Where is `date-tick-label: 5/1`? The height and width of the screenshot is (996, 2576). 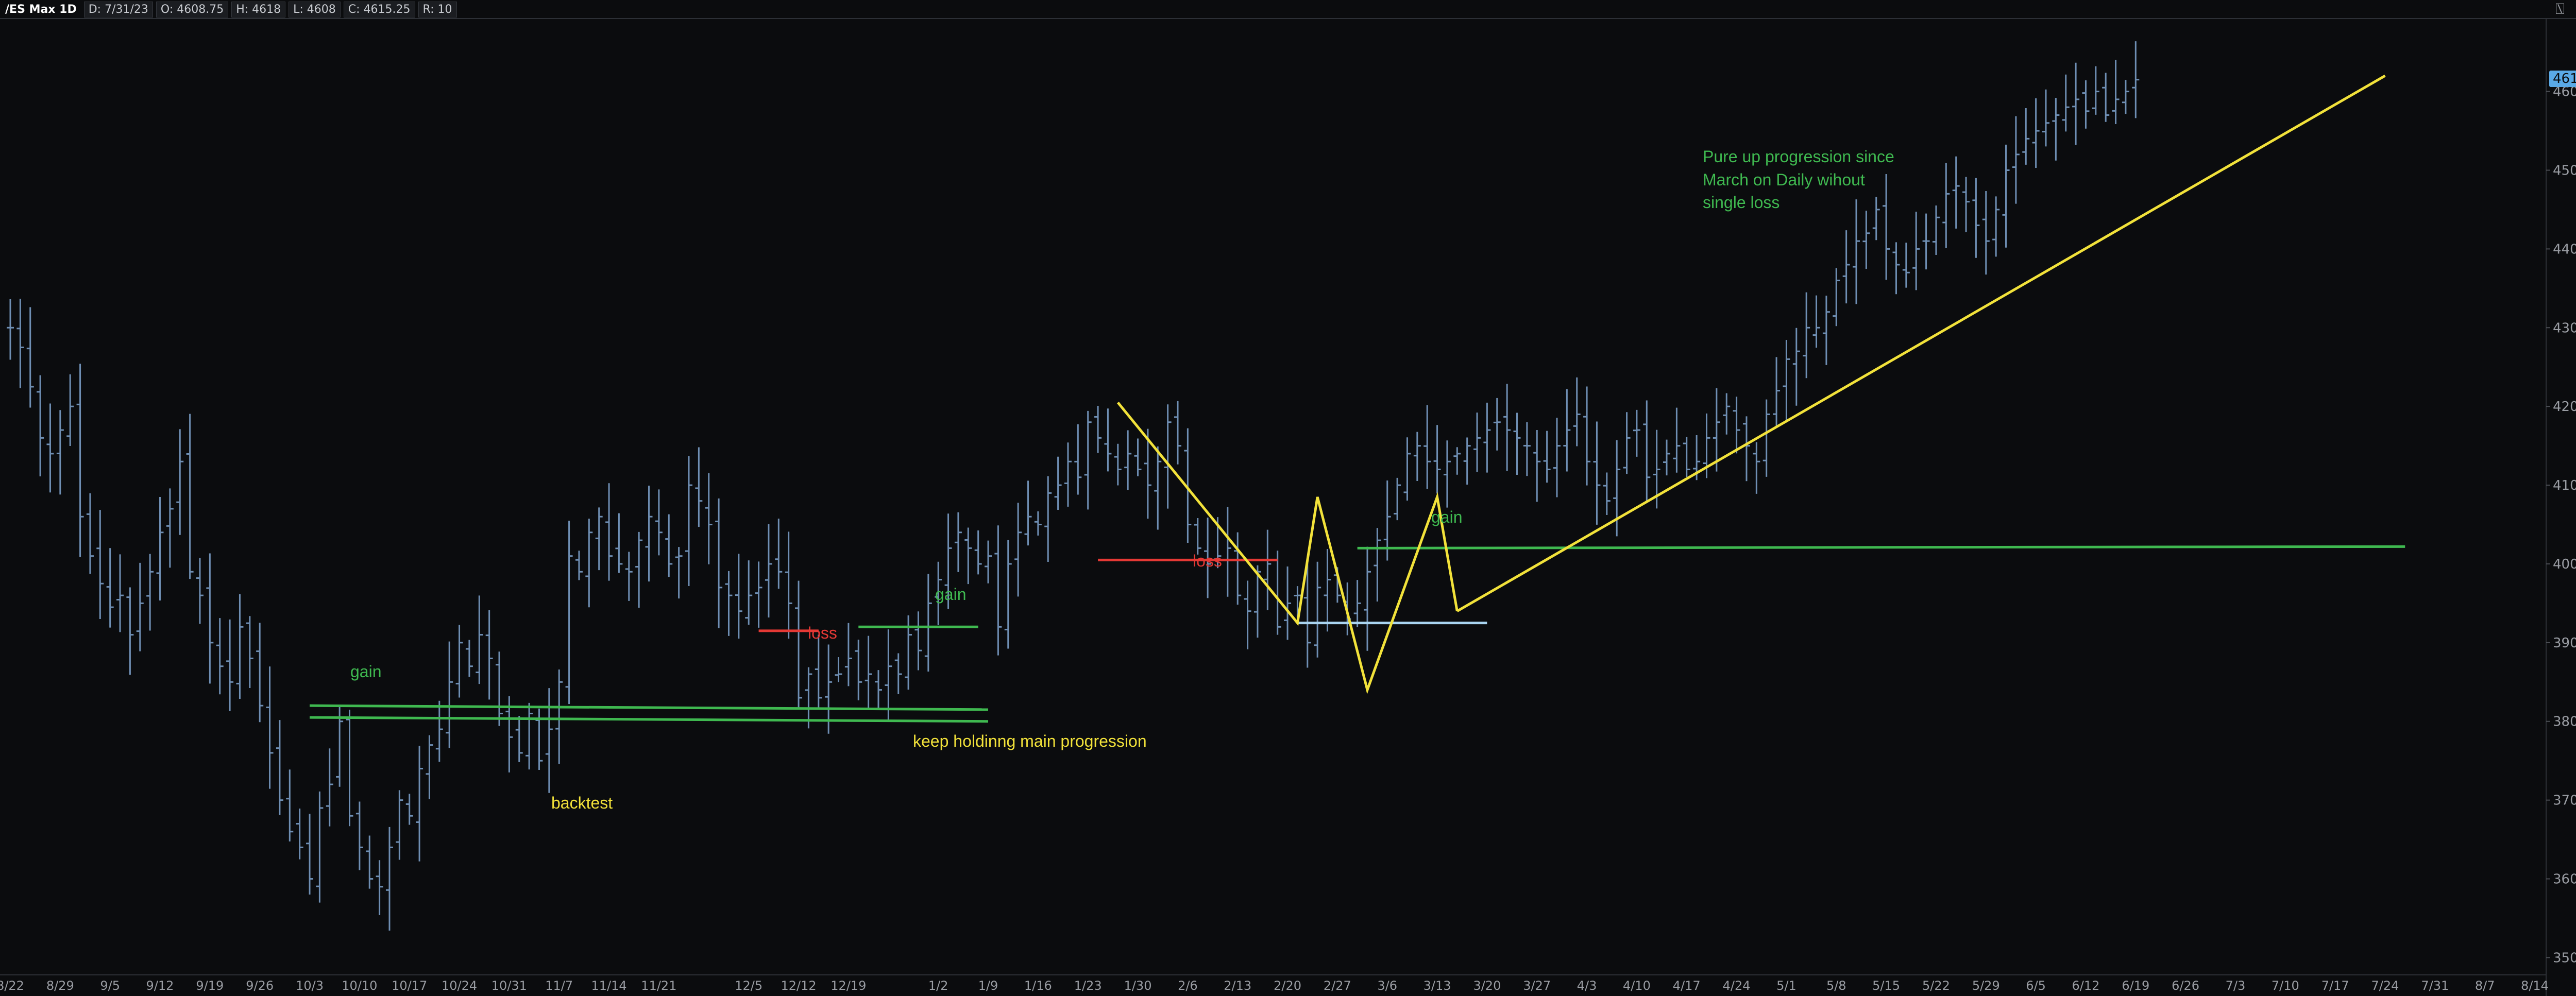 date-tick-label: 5/1 is located at coordinates (1786, 985).